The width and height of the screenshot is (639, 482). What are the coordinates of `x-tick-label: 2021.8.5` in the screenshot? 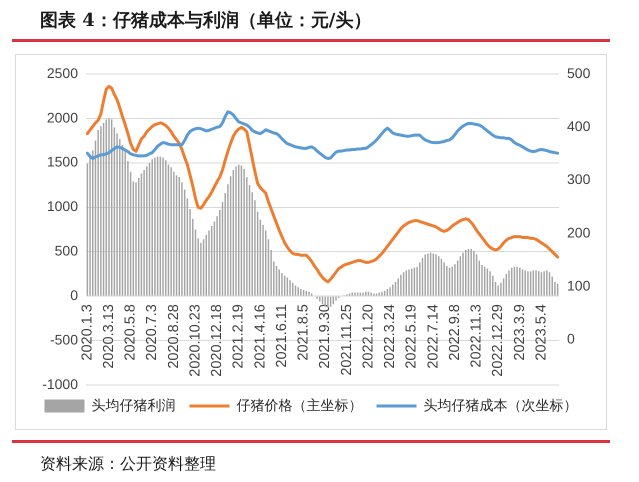 It's located at (304, 332).